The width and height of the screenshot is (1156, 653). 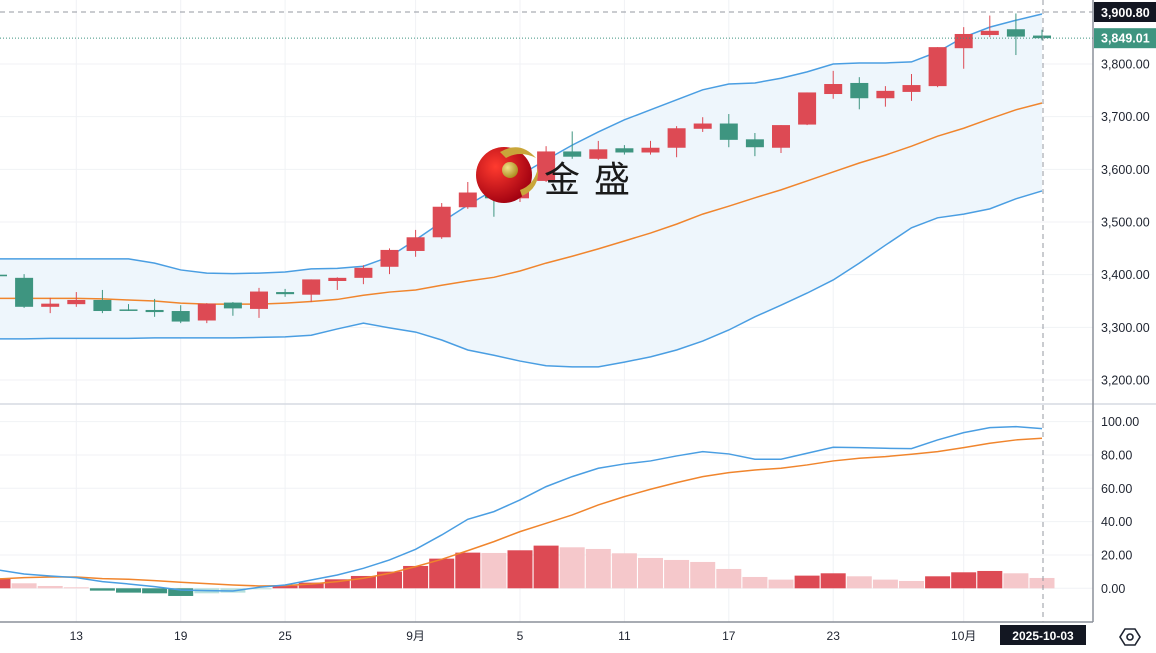 I want to click on logo-text: 金盛, so click(x=594, y=179).